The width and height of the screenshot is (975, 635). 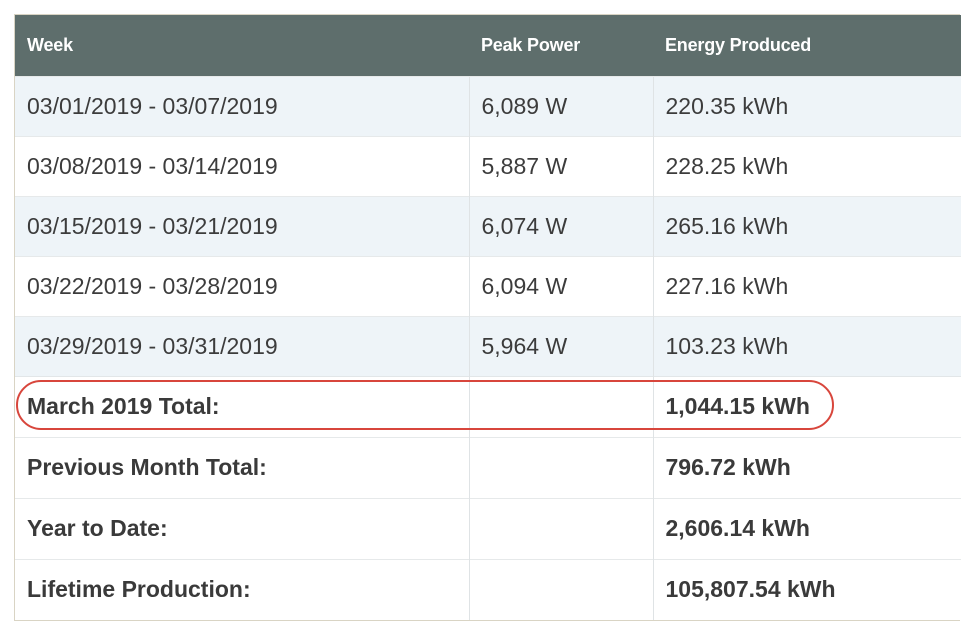 I want to click on total-row-year-to-date: Year to Date: 2,606.14 kWh, so click(x=488, y=528).